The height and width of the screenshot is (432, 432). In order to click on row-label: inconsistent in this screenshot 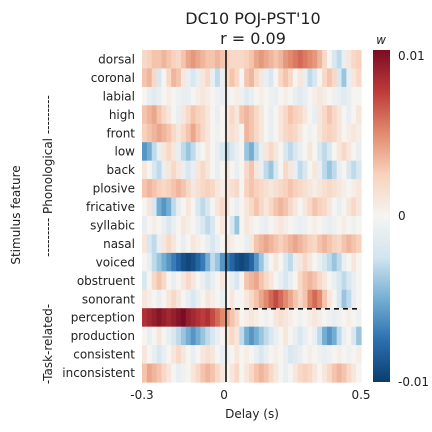, I will do `click(98, 373)`.